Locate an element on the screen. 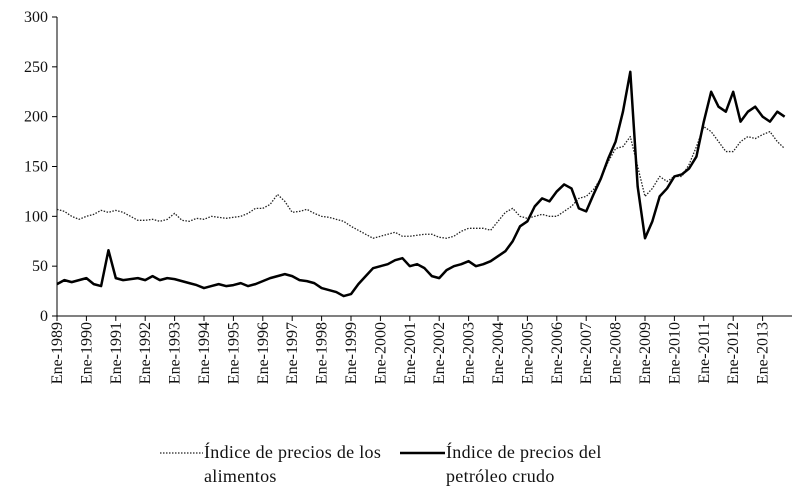 The height and width of the screenshot is (496, 794). y-tick-label: 100 is located at coordinates (36, 216).